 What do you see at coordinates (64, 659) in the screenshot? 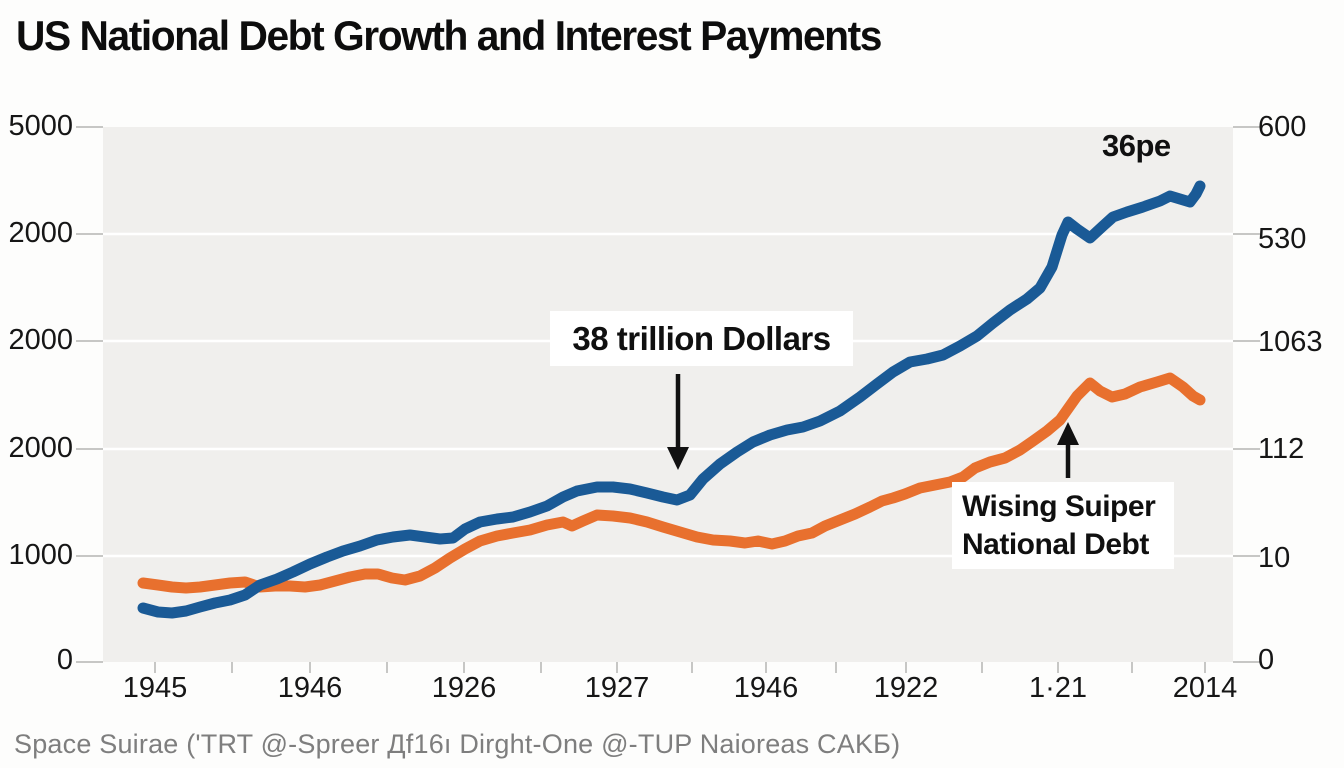
I see `y-axis-left-tick: 0` at bounding box center [64, 659].